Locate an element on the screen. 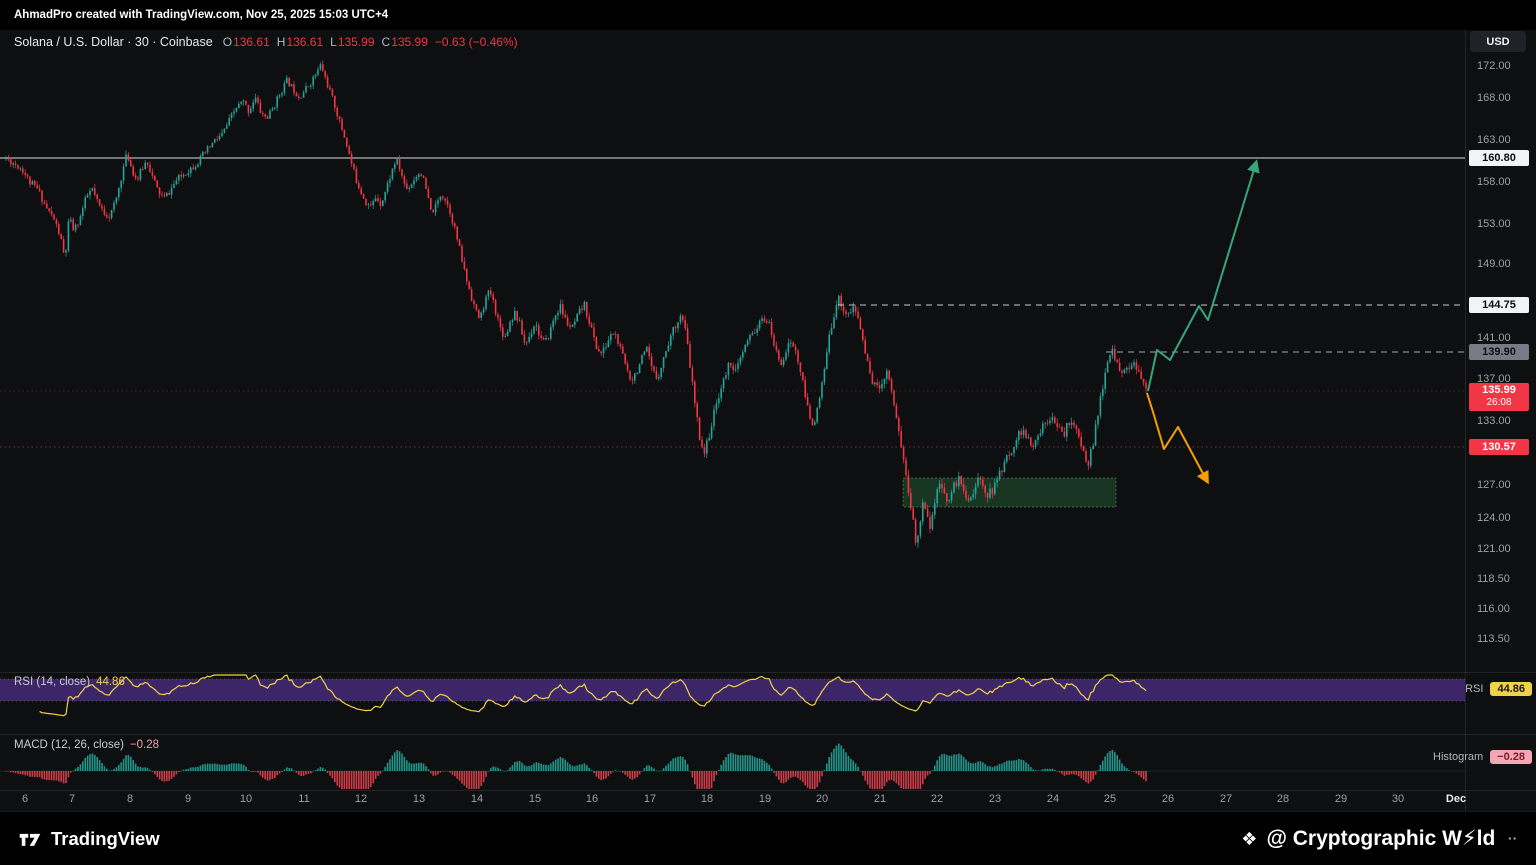 The image size is (1536, 865). channel-watermark: ❖ @ Cryptographic W⚡ld ▪▪ is located at coordinates (1379, 838).